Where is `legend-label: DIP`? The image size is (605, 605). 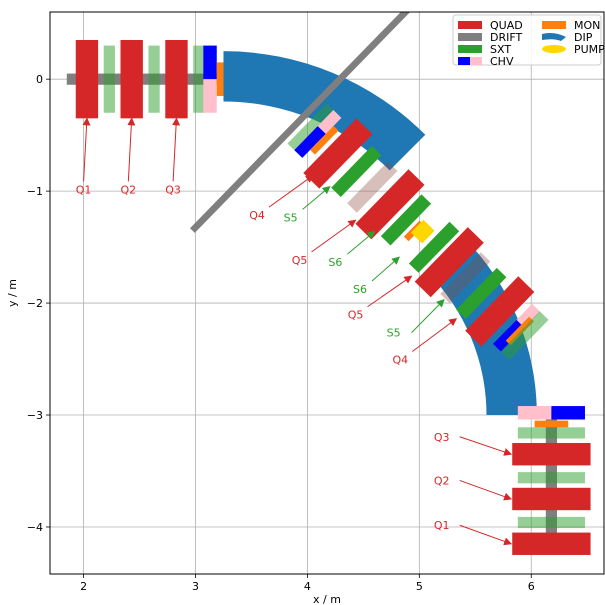
legend-label: DIP is located at coordinates (583, 37).